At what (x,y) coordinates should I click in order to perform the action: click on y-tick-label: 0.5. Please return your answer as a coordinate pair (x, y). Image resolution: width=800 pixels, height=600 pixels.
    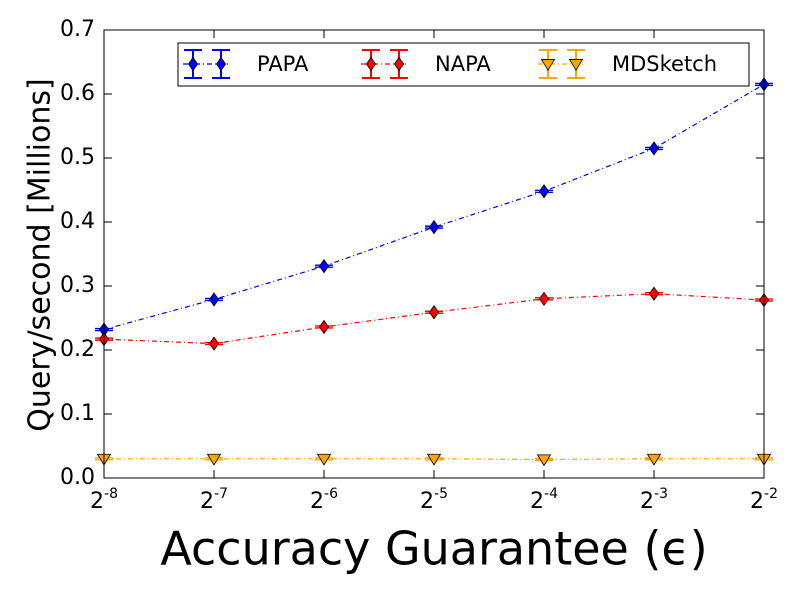
    Looking at the image, I should click on (77, 157).